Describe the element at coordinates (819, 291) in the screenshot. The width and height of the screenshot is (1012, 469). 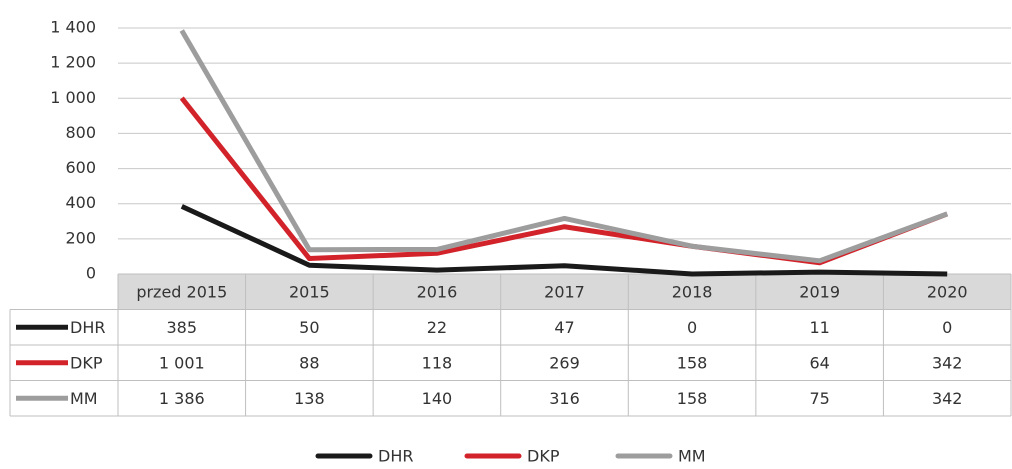
I see `x-tick-label: 2019` at that location.